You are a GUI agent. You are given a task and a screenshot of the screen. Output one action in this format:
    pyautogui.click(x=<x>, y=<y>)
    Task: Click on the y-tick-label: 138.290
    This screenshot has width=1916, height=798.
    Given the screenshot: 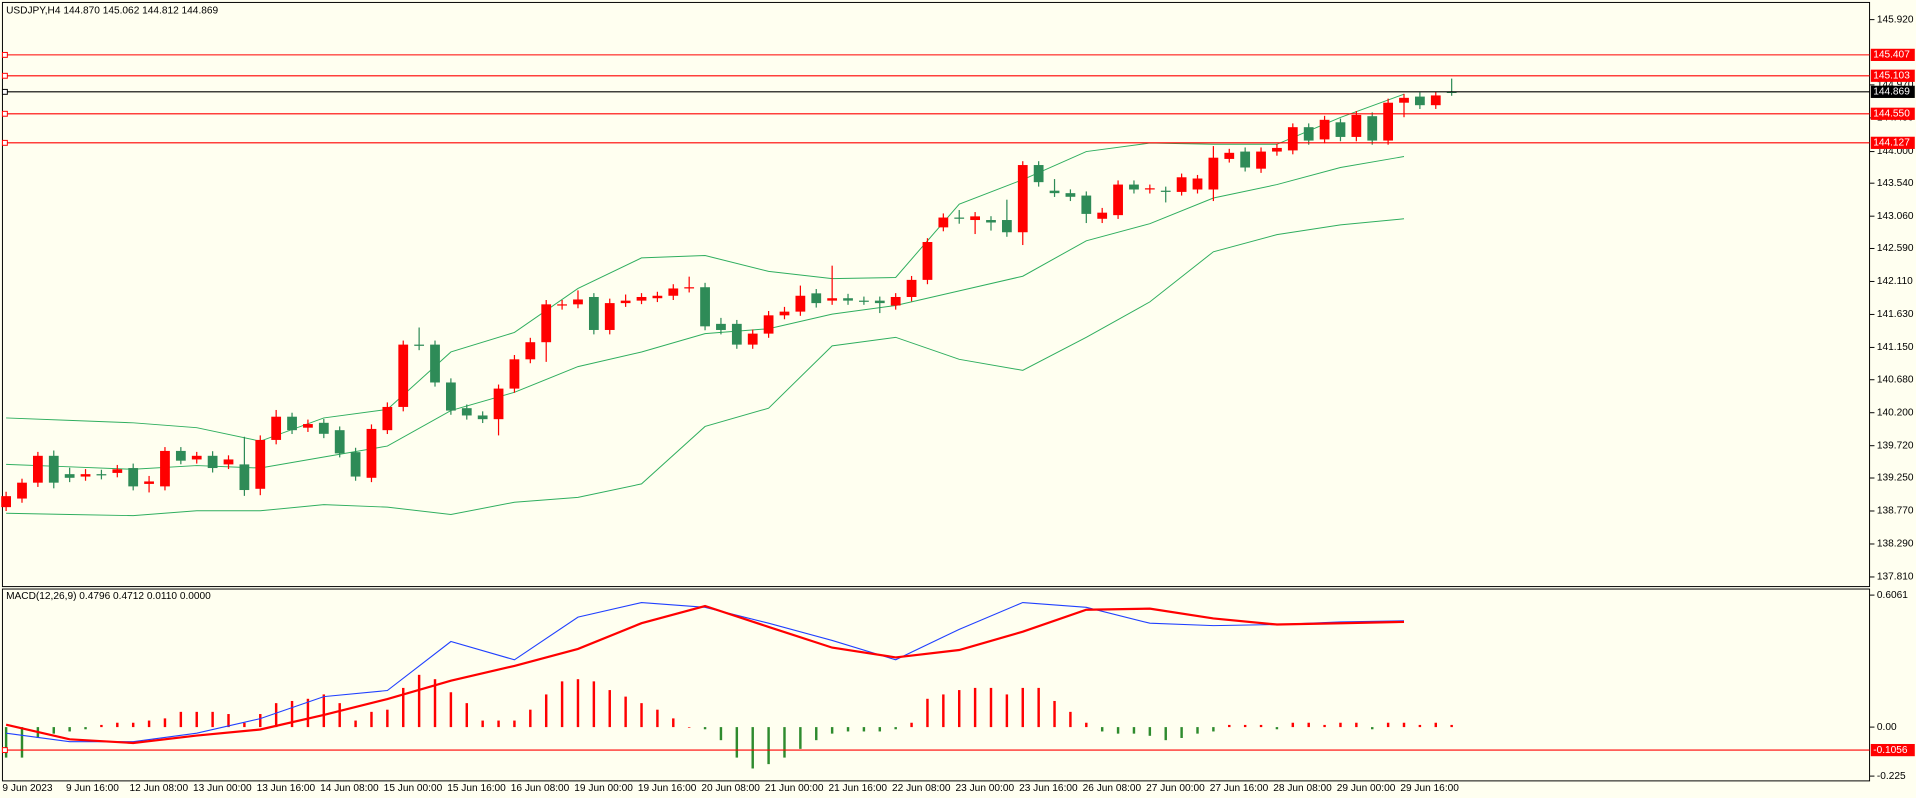 What is the action you would take?
    pyautogui.click(x=1895, y=544)
    